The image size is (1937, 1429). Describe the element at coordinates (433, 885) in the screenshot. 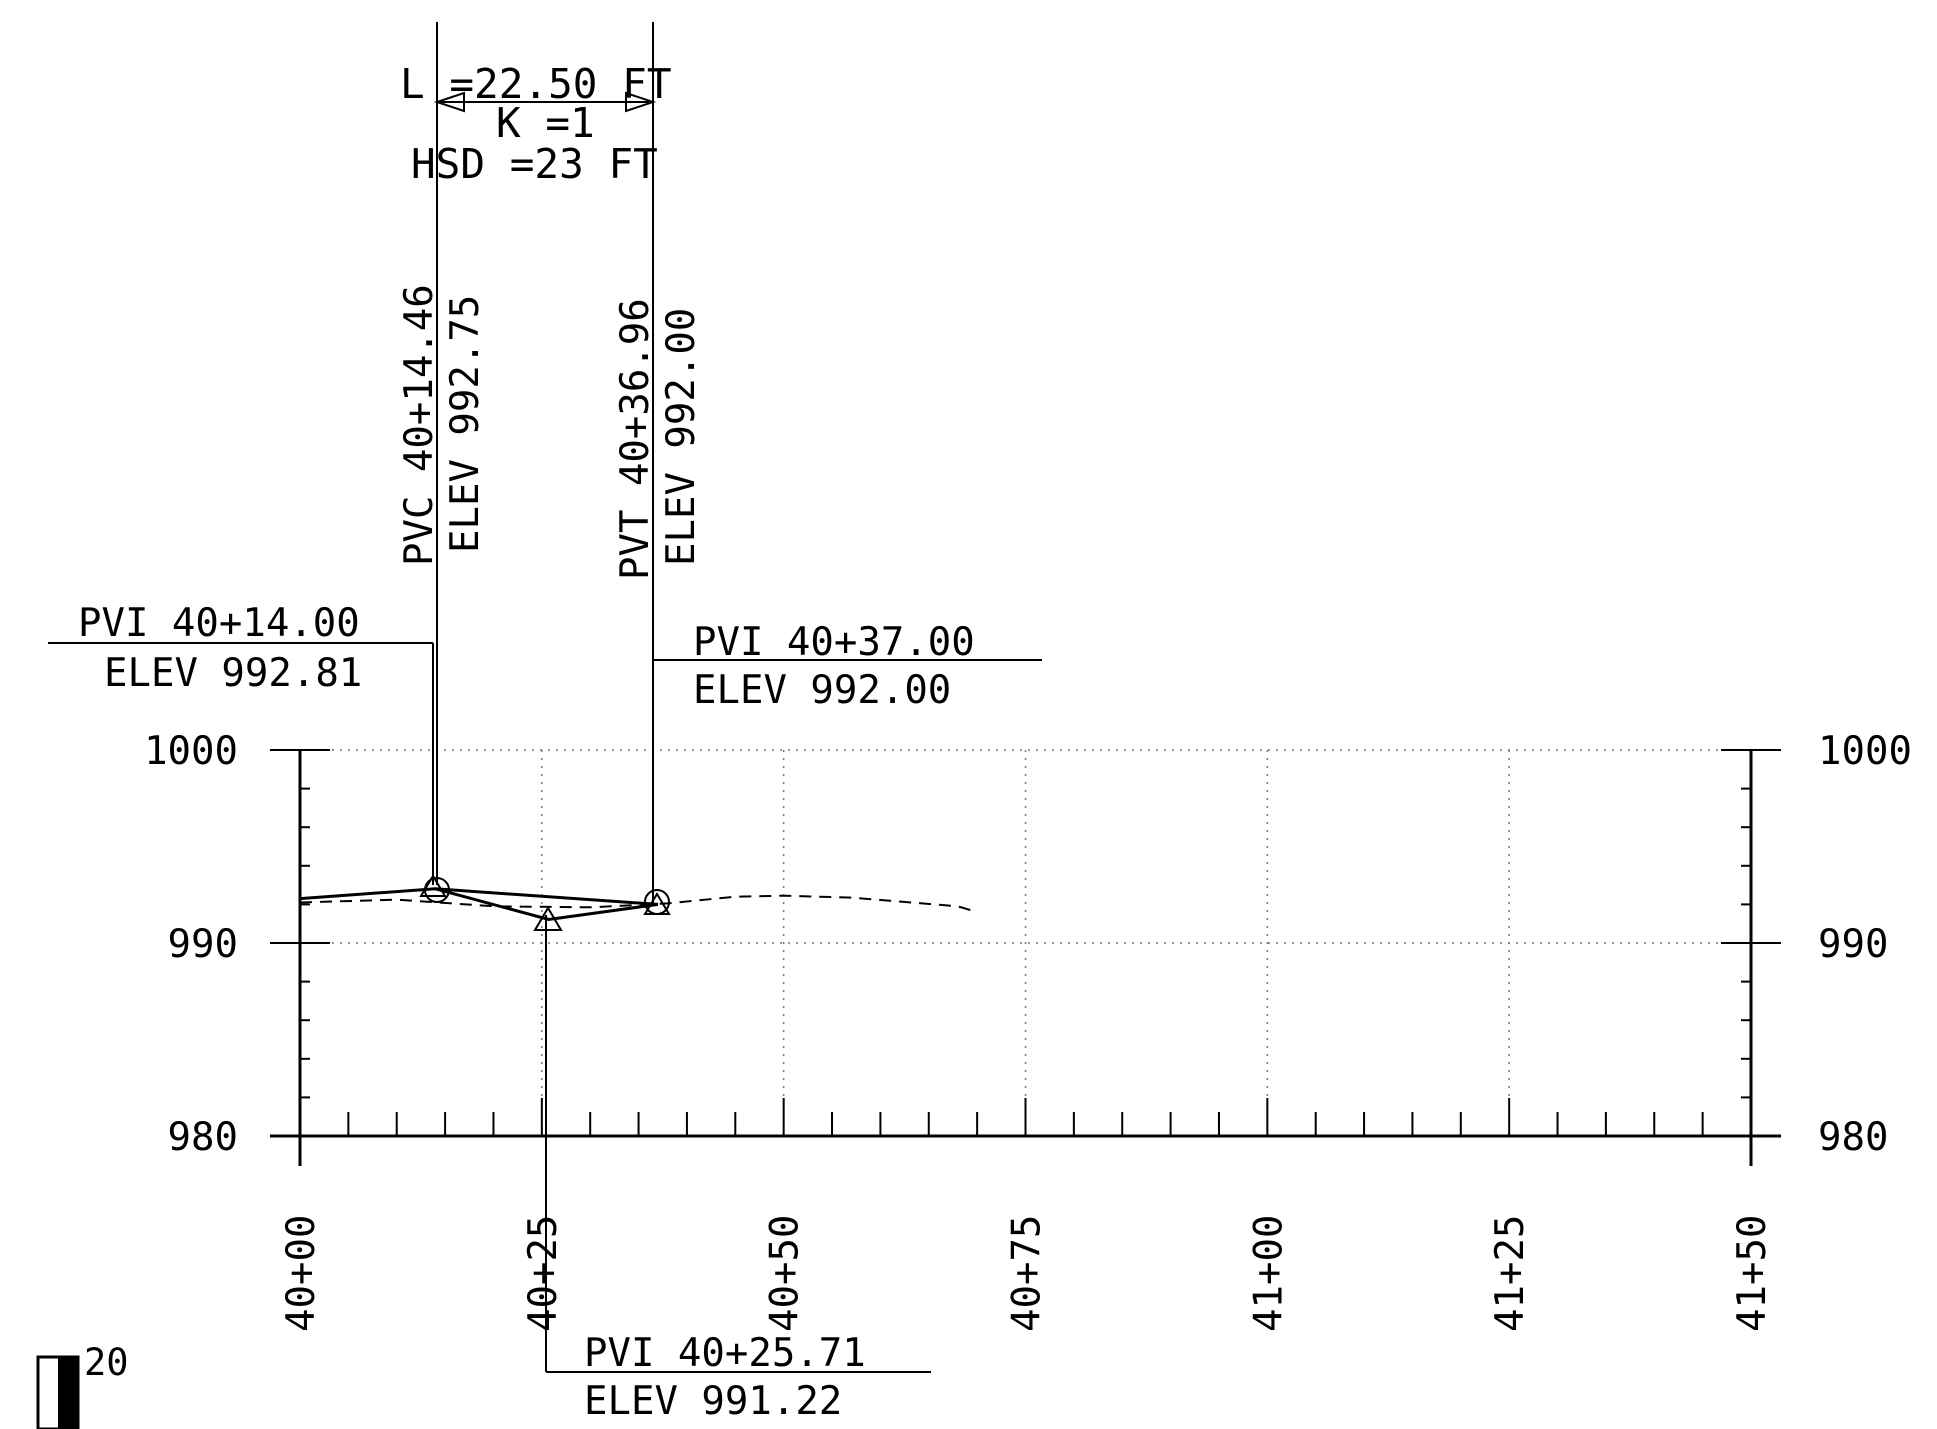

I see `pvi-left-triangle-marker` at that location.